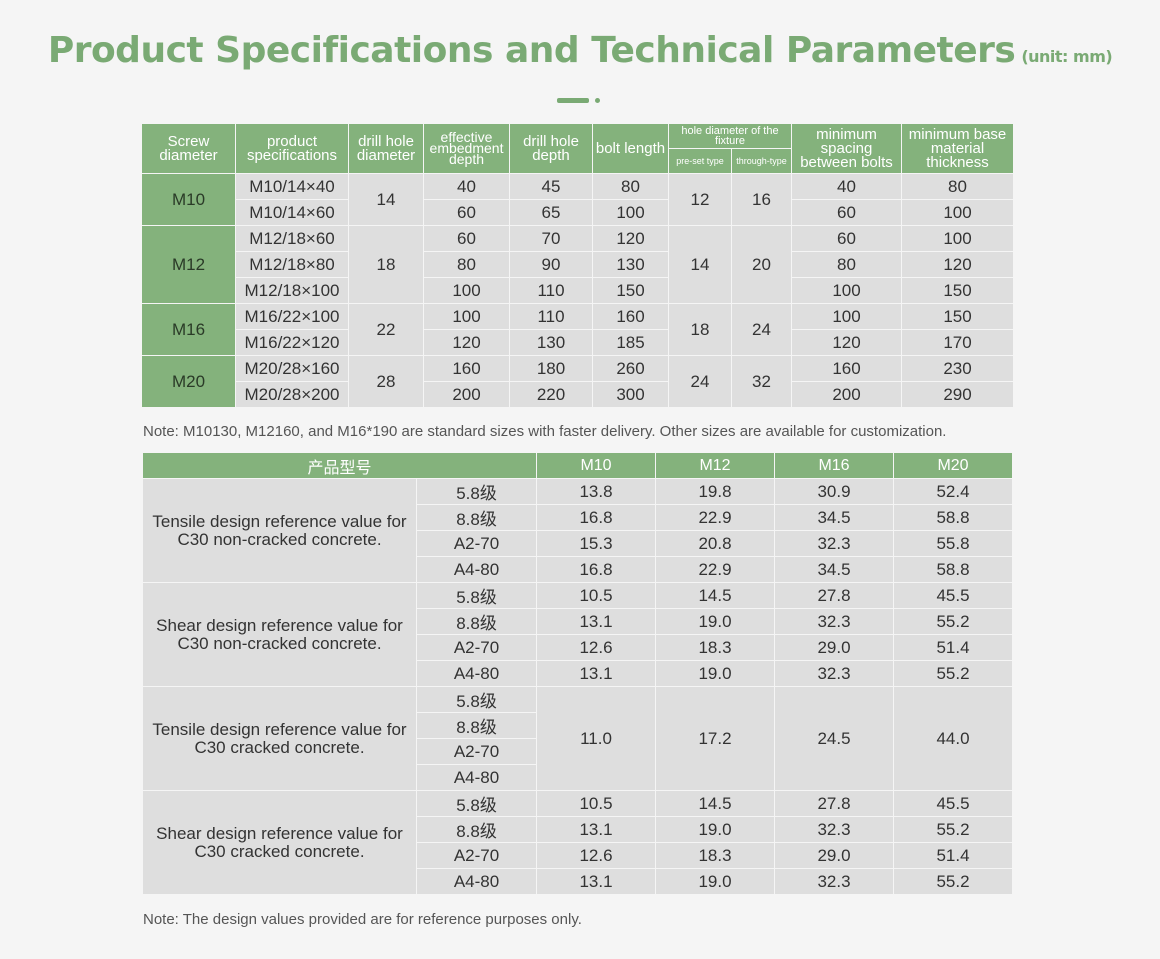  I want to click on table-row: A2-70 15.3 20.8 32.3 55.8, so click(578, 543).